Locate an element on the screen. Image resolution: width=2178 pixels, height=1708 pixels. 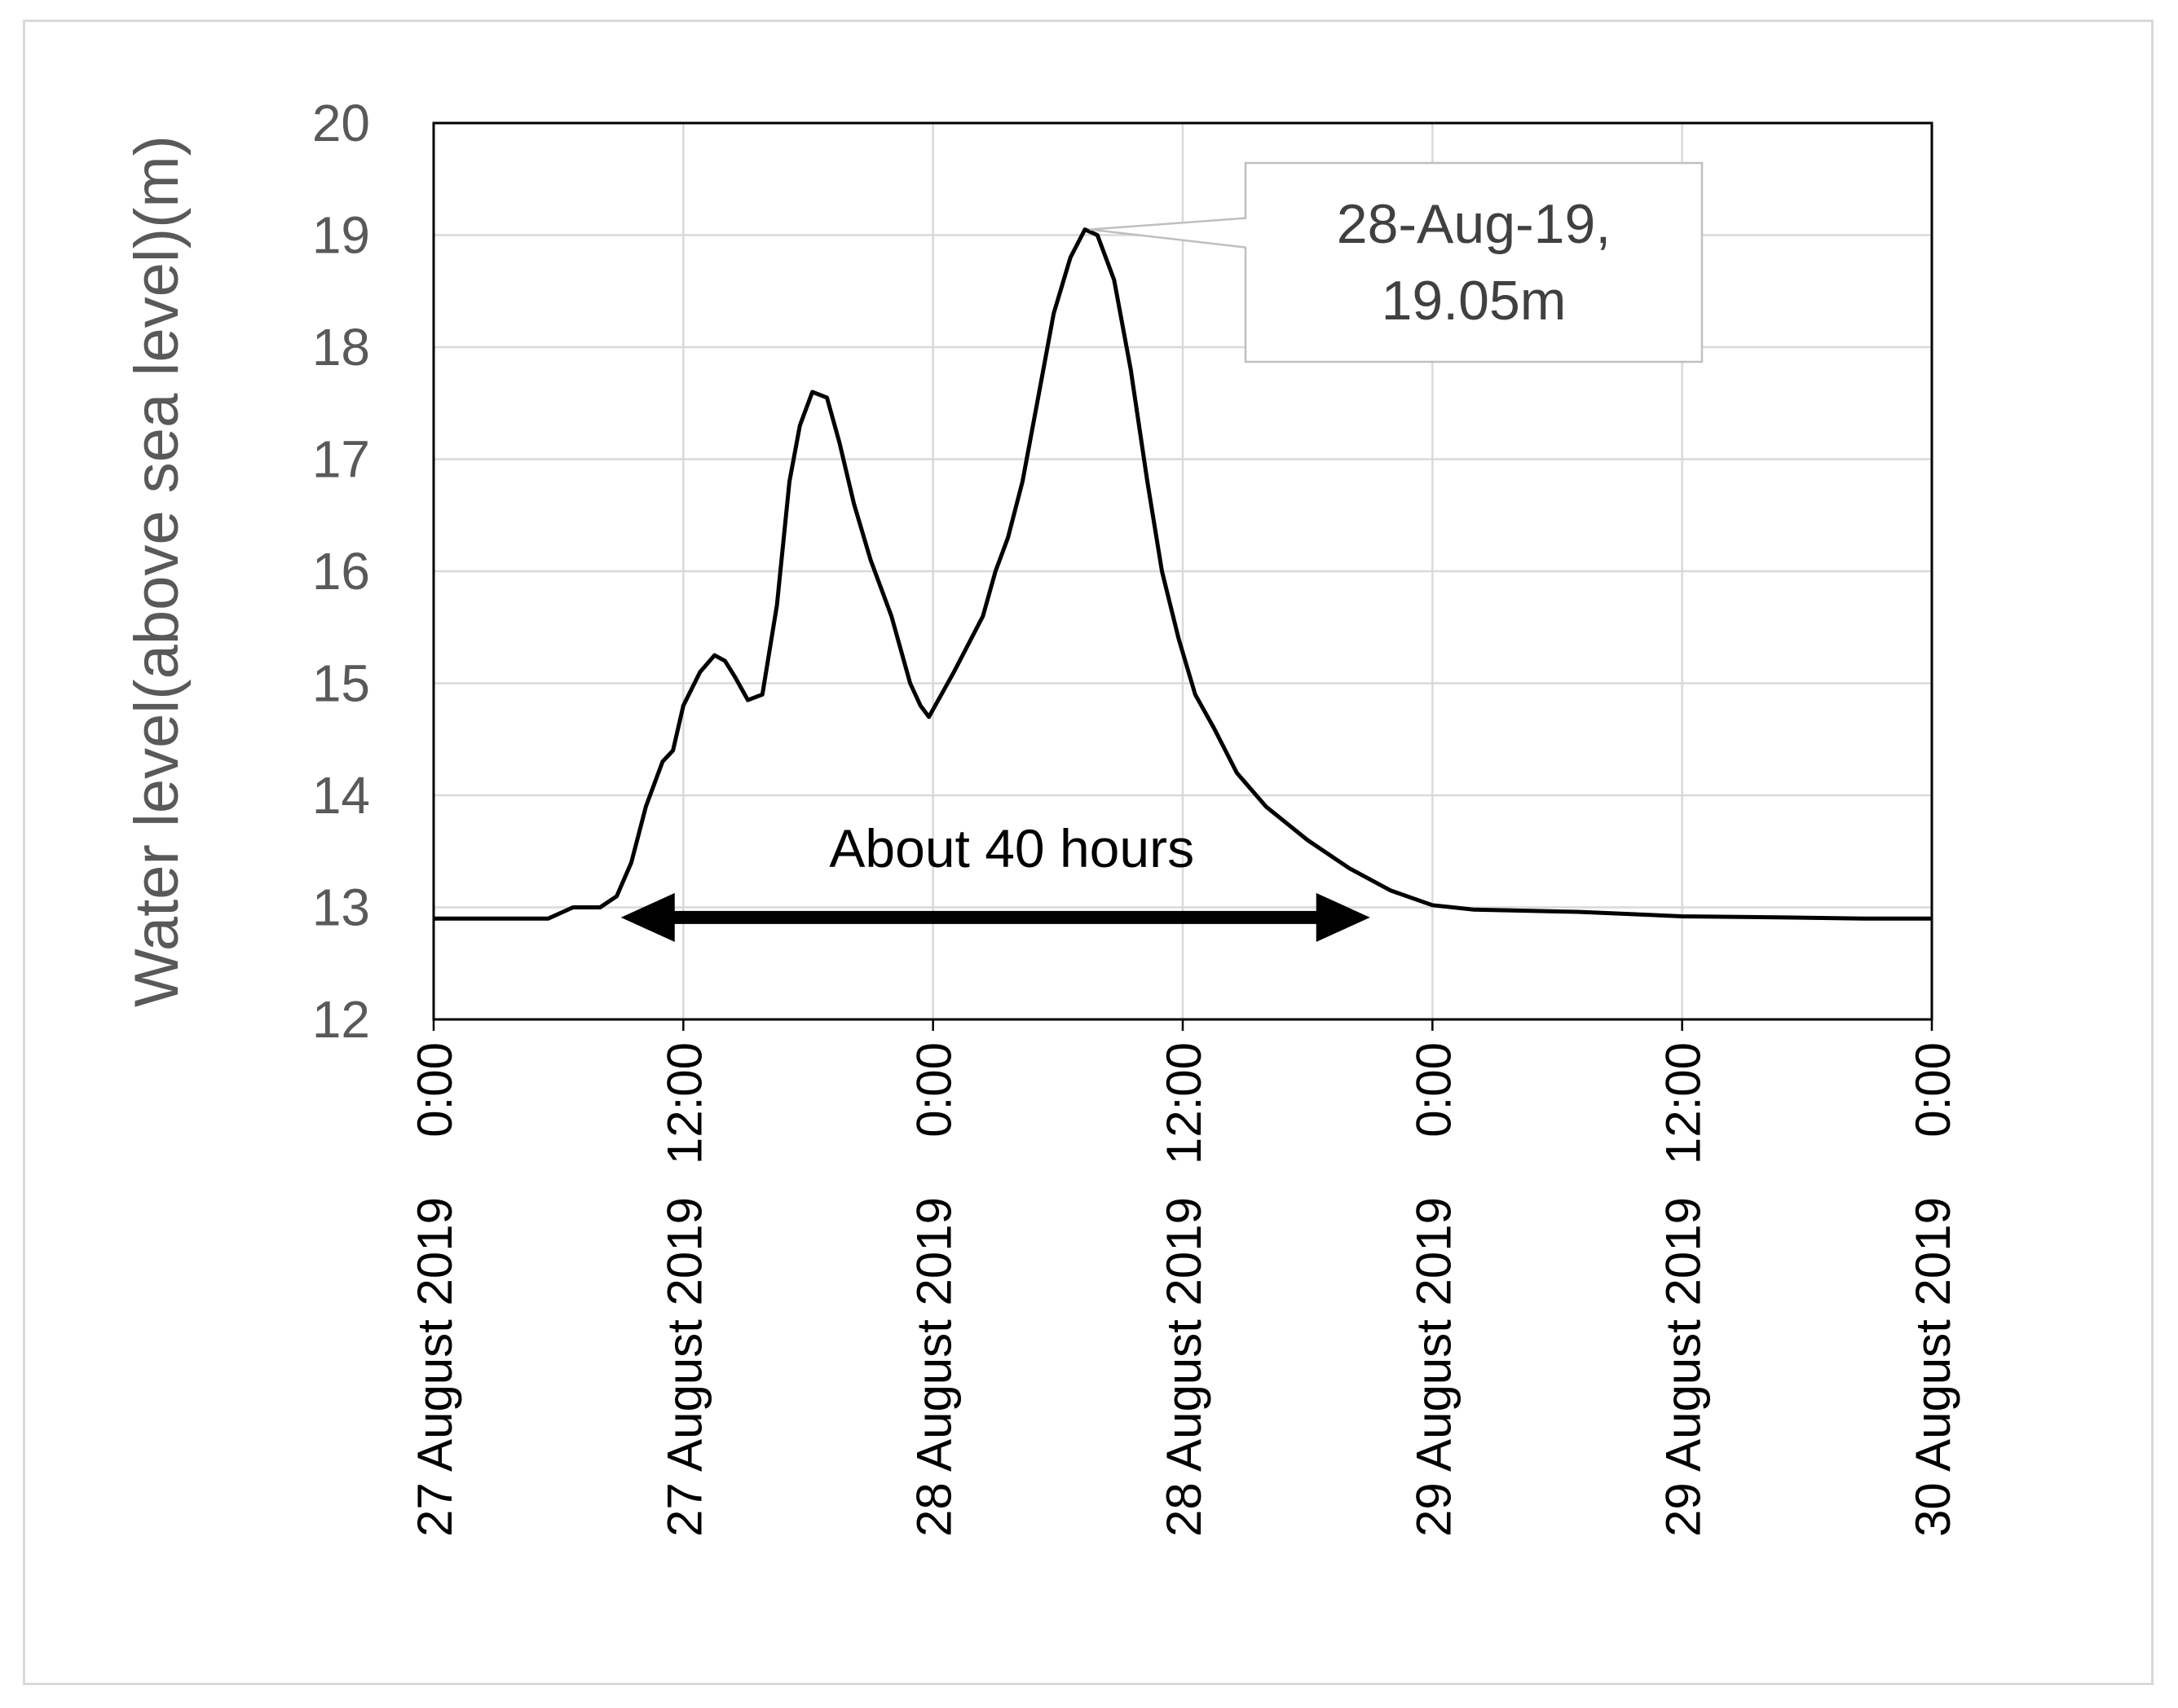
peak-callout-date: 28-Aug-19, is located at coordinates (1474, 224).